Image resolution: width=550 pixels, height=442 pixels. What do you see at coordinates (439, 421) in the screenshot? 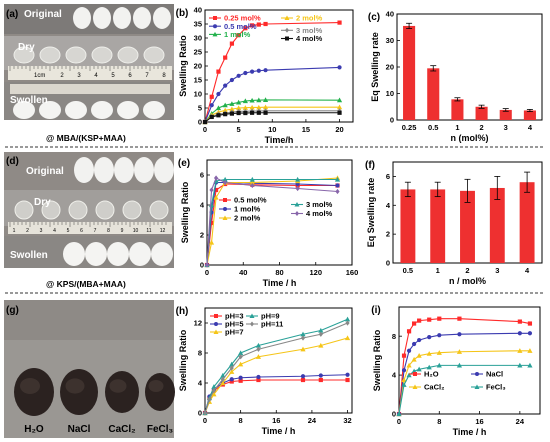
I see `x-tick-label-i: 8` at bounding box center [439, 421].